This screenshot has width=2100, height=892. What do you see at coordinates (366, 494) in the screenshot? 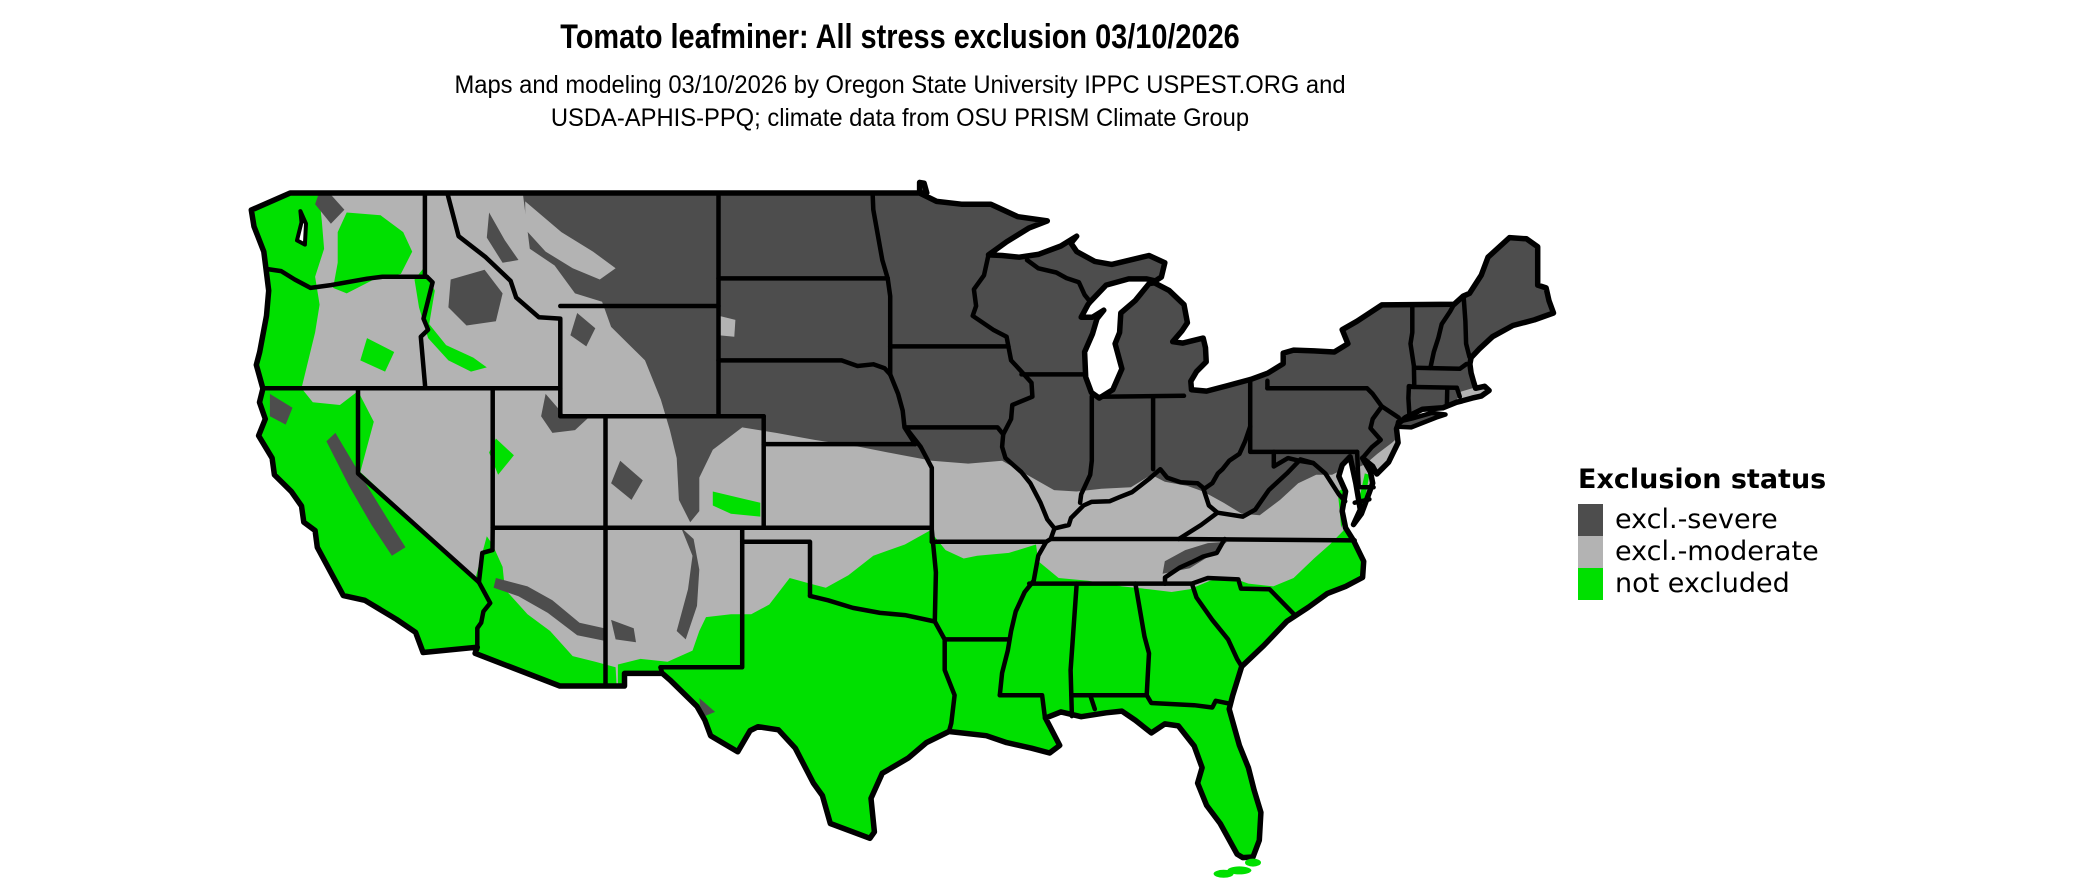
I see `map-region-severe-sierra` at bounding box center [366, 494].